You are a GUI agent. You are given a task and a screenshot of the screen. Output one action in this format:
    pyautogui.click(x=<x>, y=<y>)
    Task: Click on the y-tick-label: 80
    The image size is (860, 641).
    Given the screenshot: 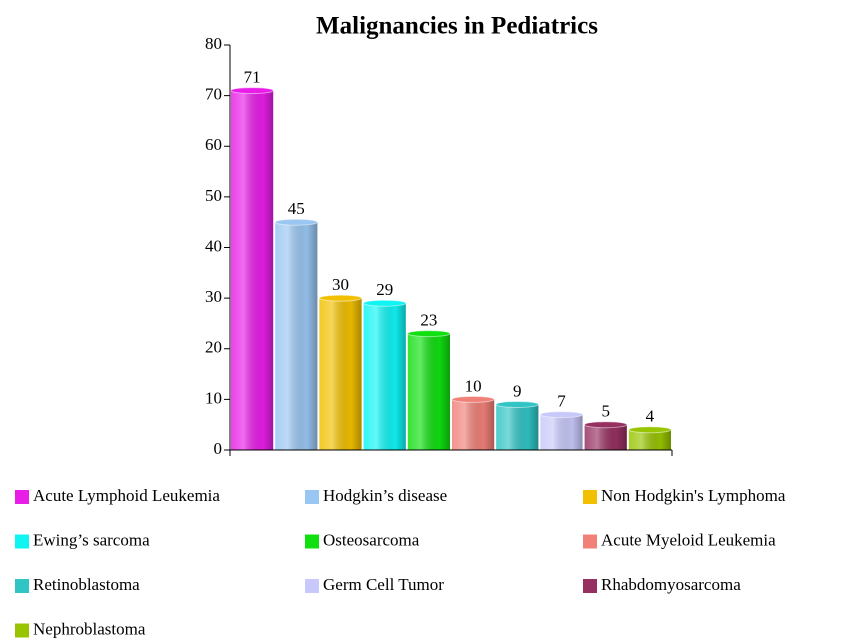 What is the action you would take?
    pyautogui.click(x=213, y=43)
    